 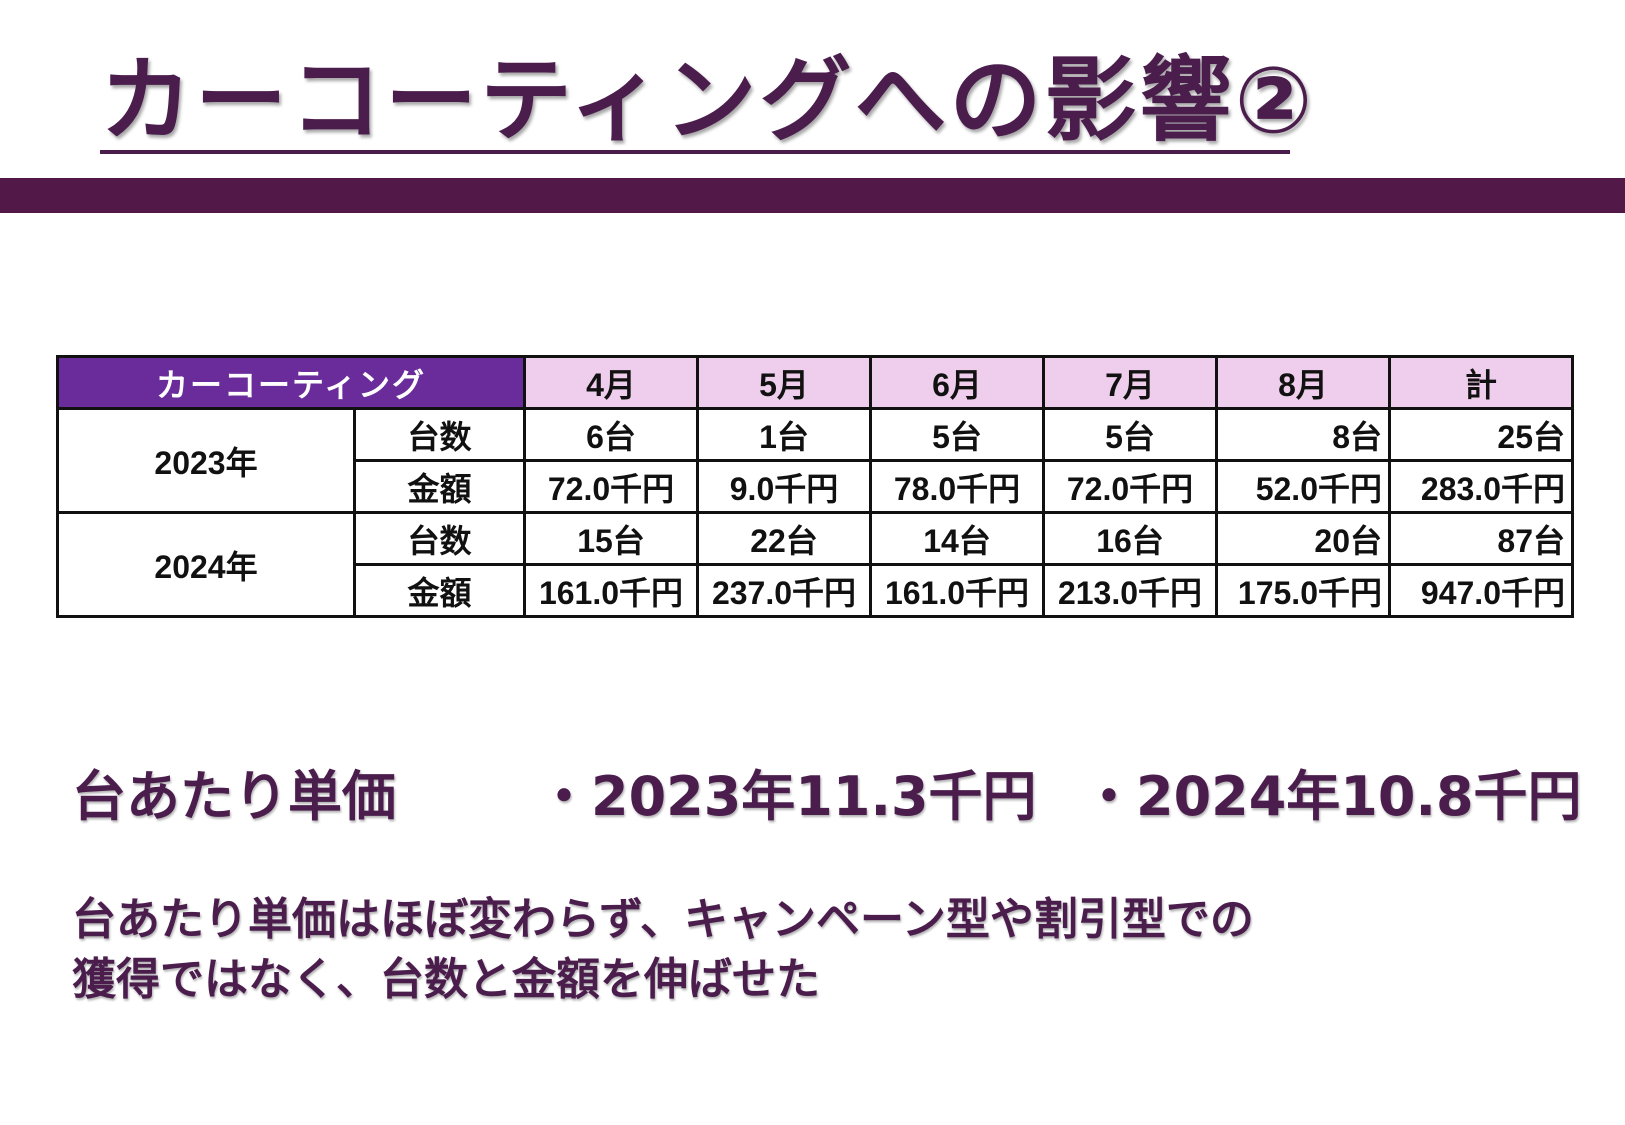 What do you see at coordinates (1481, 434) in the screenshot?
I see `total-cell: 25台` at bounding box center [1481, 434].